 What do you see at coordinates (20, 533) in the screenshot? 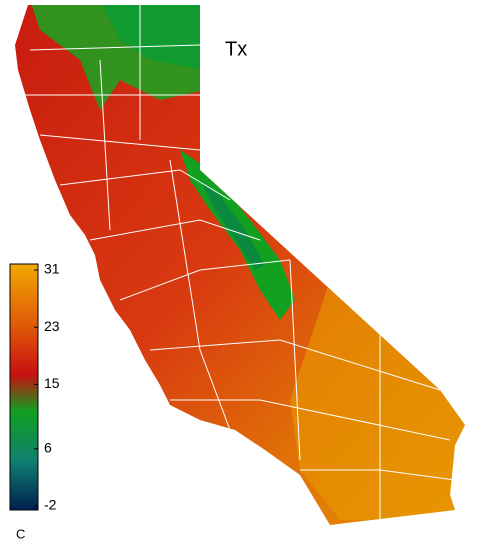
I see `colorbar-label: C` at bounding box center [20, 533].